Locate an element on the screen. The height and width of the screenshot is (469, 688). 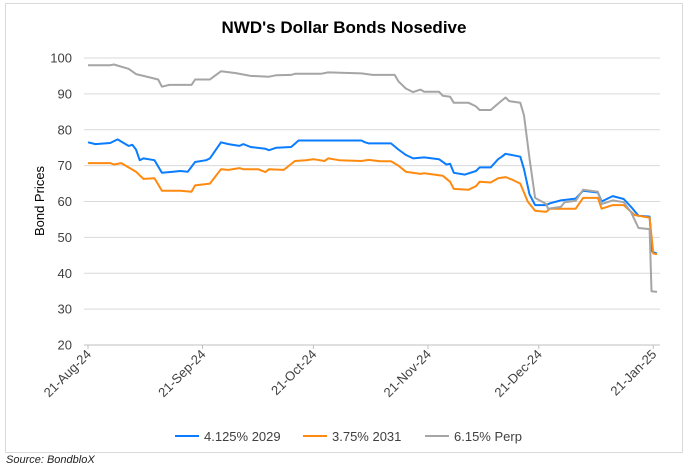
y-tick-label: 80 is located at coordinates (65, 129).